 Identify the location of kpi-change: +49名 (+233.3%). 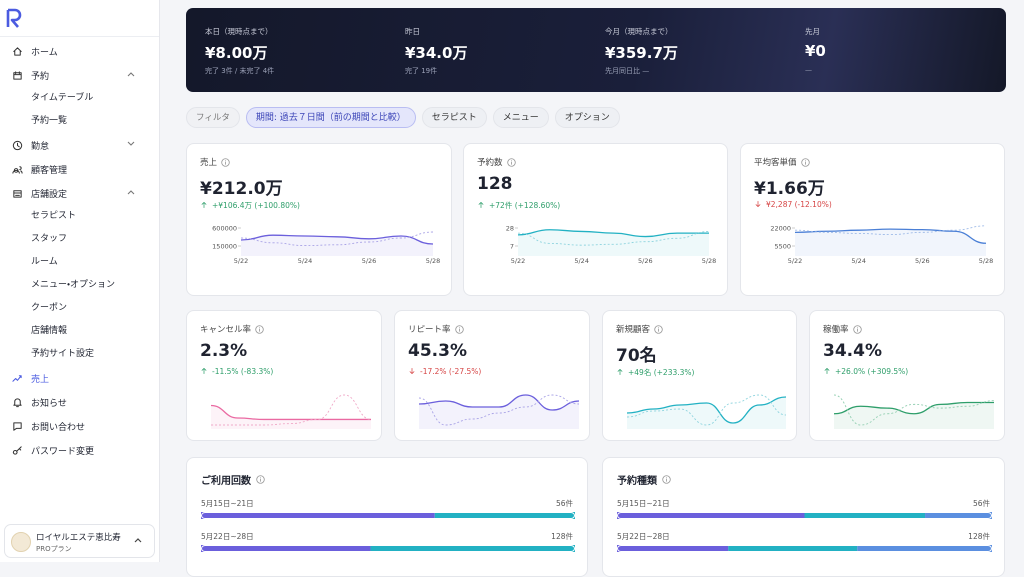
(655, 372).